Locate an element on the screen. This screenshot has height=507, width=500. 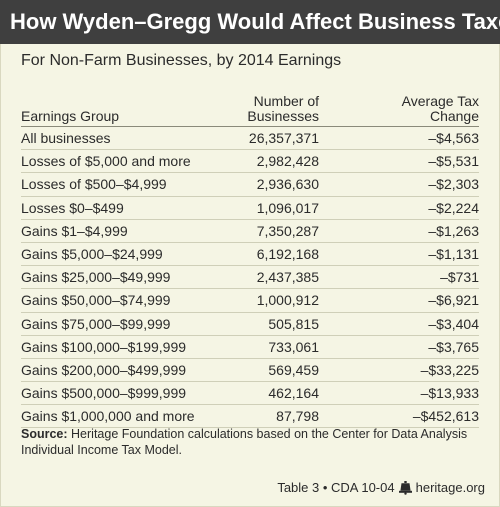
header-number-line1: Number of is located at coordinates (286, 101).